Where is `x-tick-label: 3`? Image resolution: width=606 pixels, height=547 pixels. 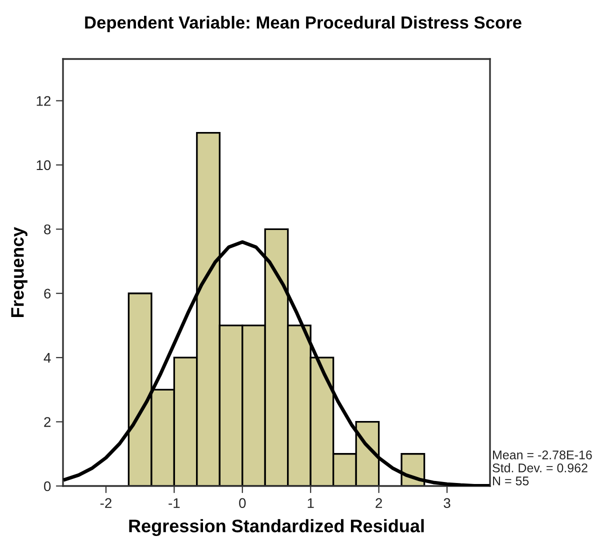 x-tick-label: 3 is located at coordinates (447, 503).